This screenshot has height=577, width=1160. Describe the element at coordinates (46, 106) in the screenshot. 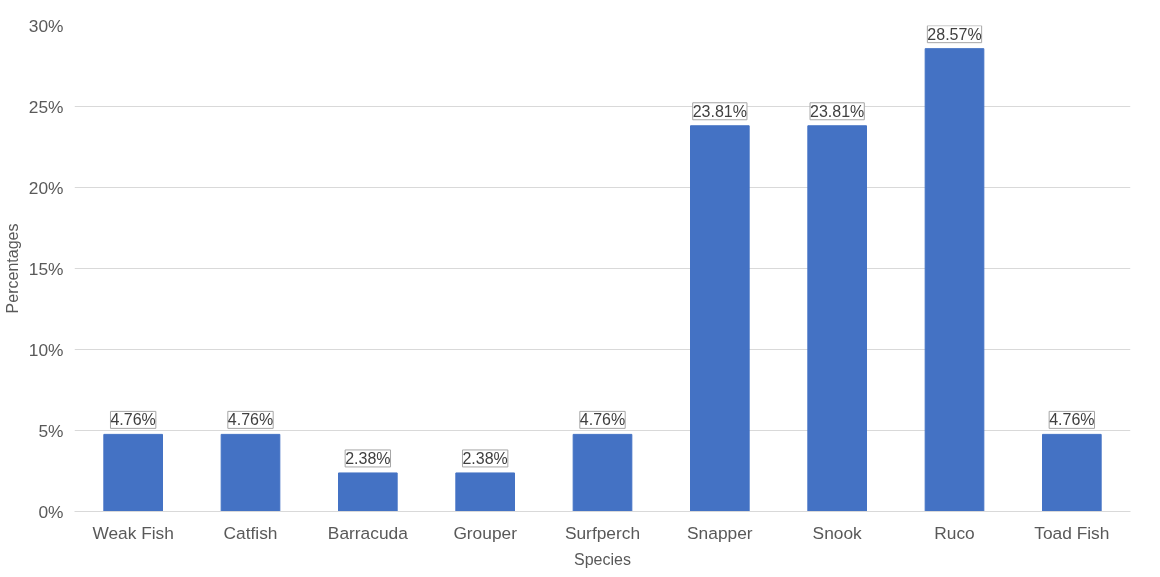

I see `y-tick-label: 25%` at that location.